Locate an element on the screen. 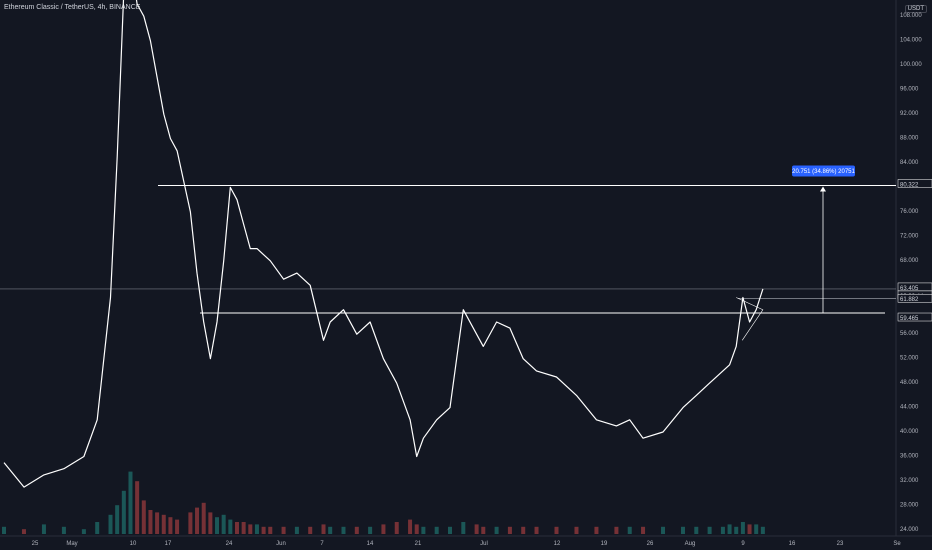  y-tick-label: 63.405 is located at coordinates (909, 289).